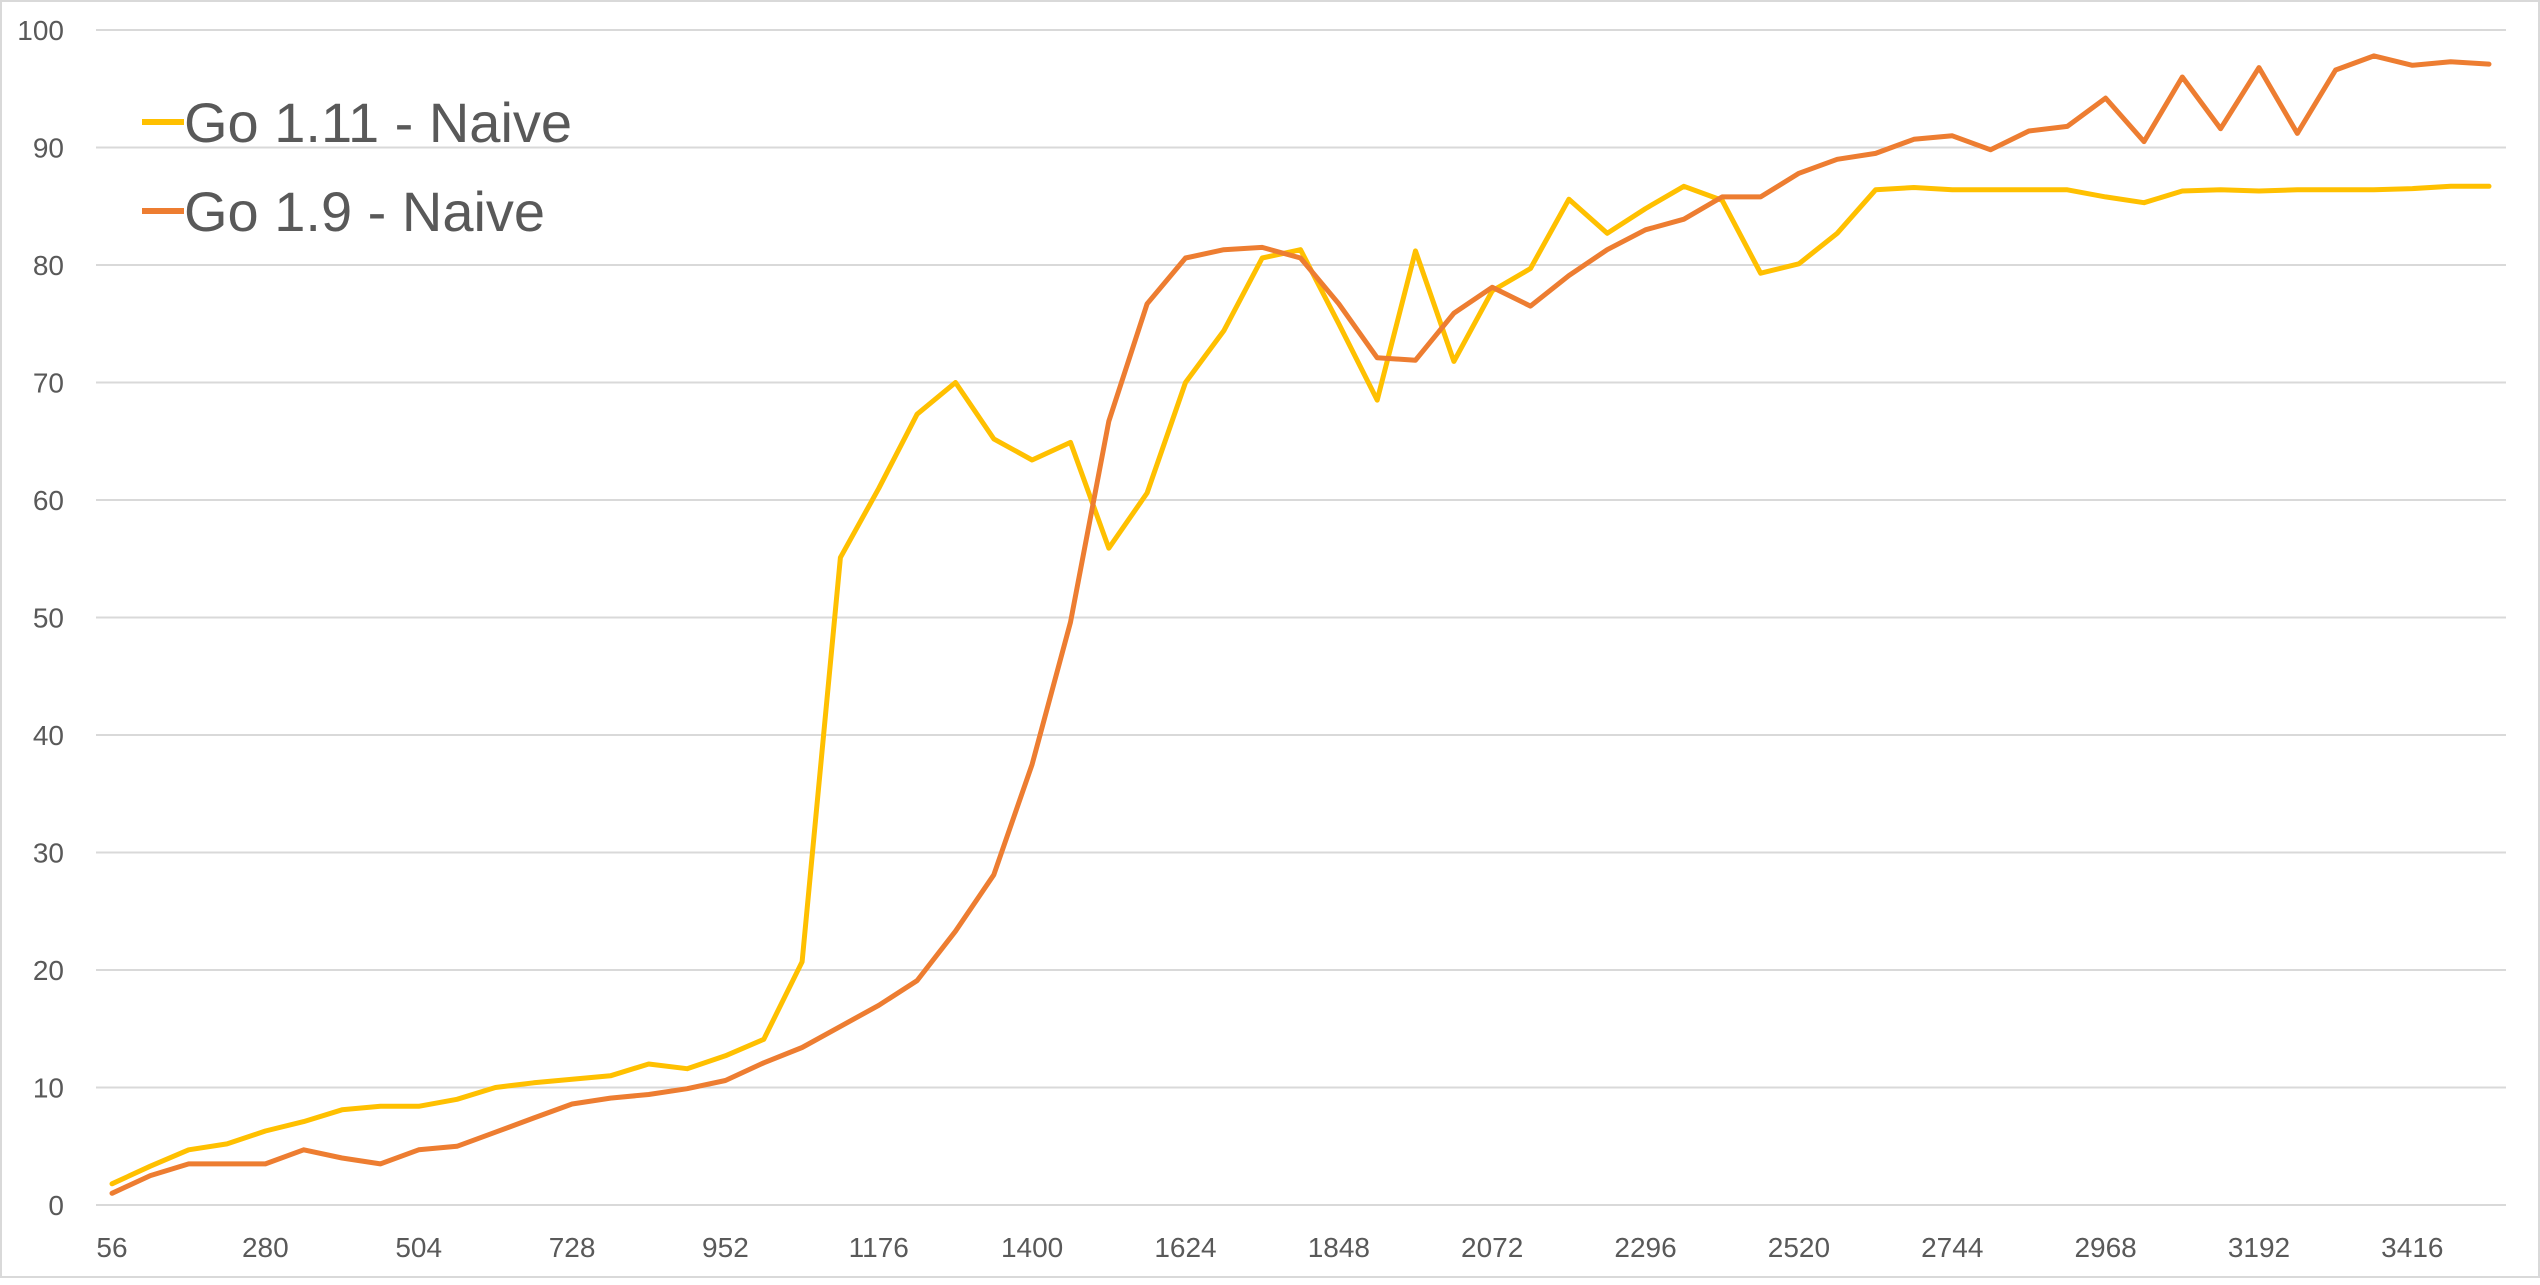  I want to click on x-tick-label: 504, so click(418, 1247).